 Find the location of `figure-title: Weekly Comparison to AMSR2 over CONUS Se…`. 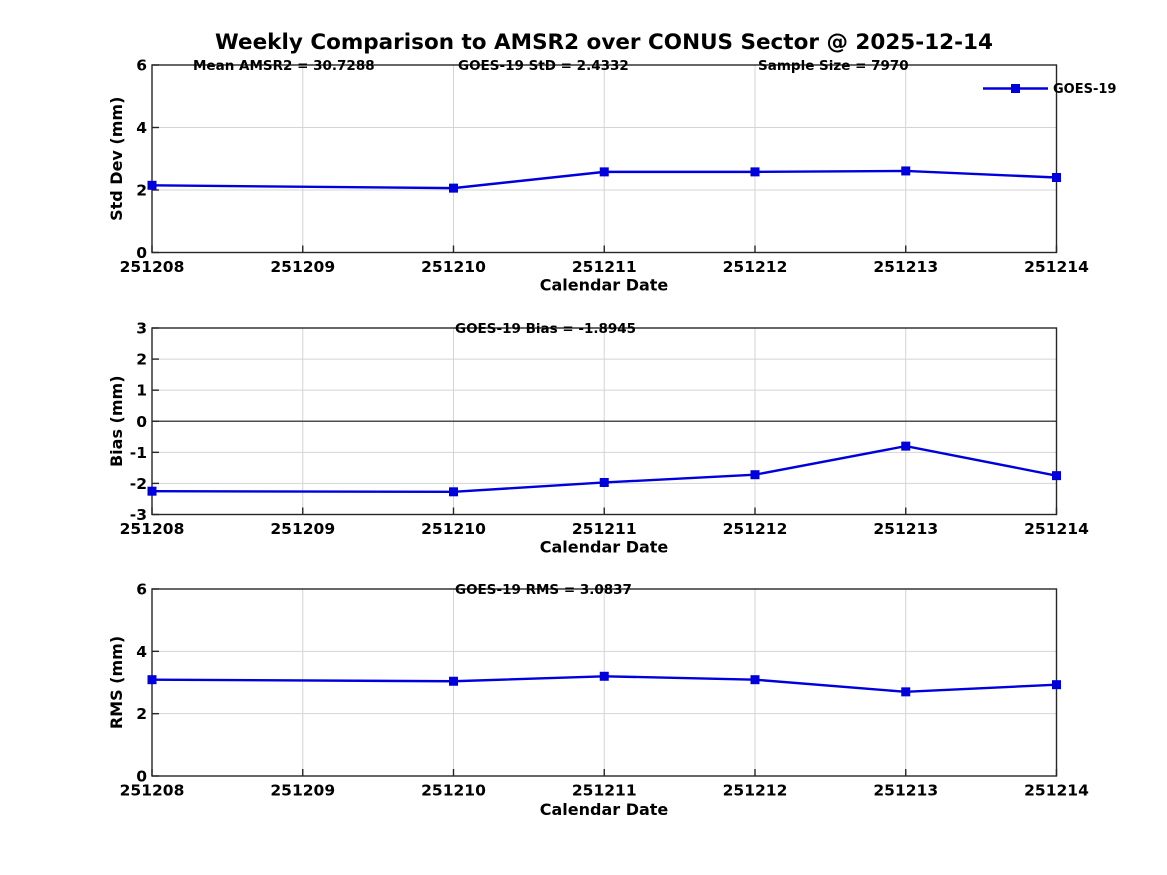

figure-title: Weekly Comparison to AMSR2 over CONUS Se… is located at coordinates (604, 42).